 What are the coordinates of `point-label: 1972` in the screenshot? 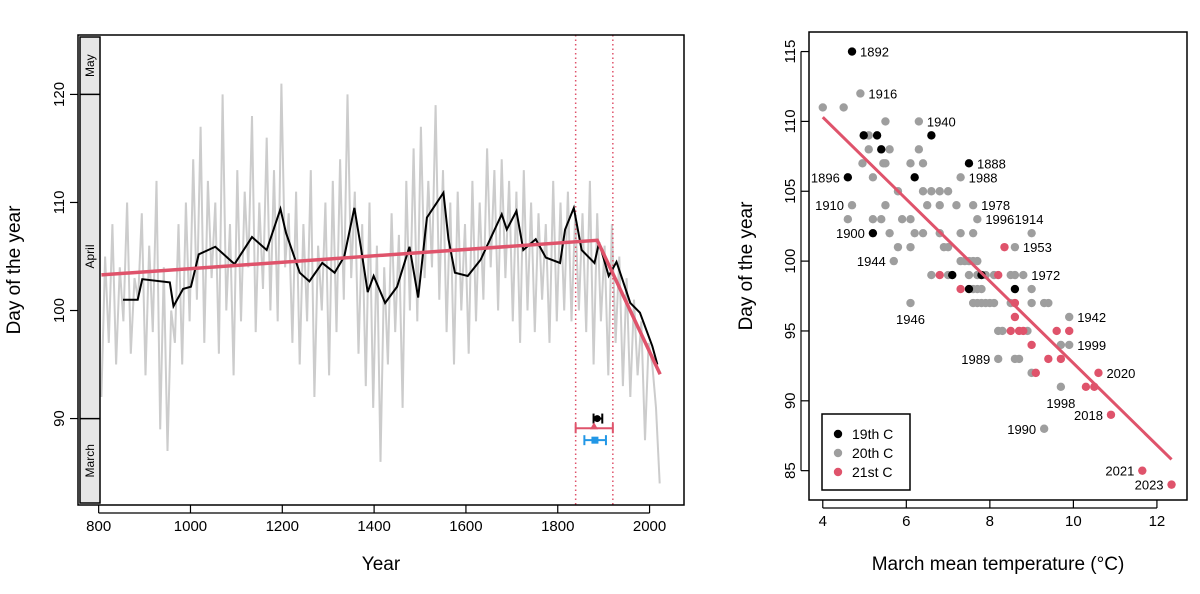 It's located at (1045, 275).